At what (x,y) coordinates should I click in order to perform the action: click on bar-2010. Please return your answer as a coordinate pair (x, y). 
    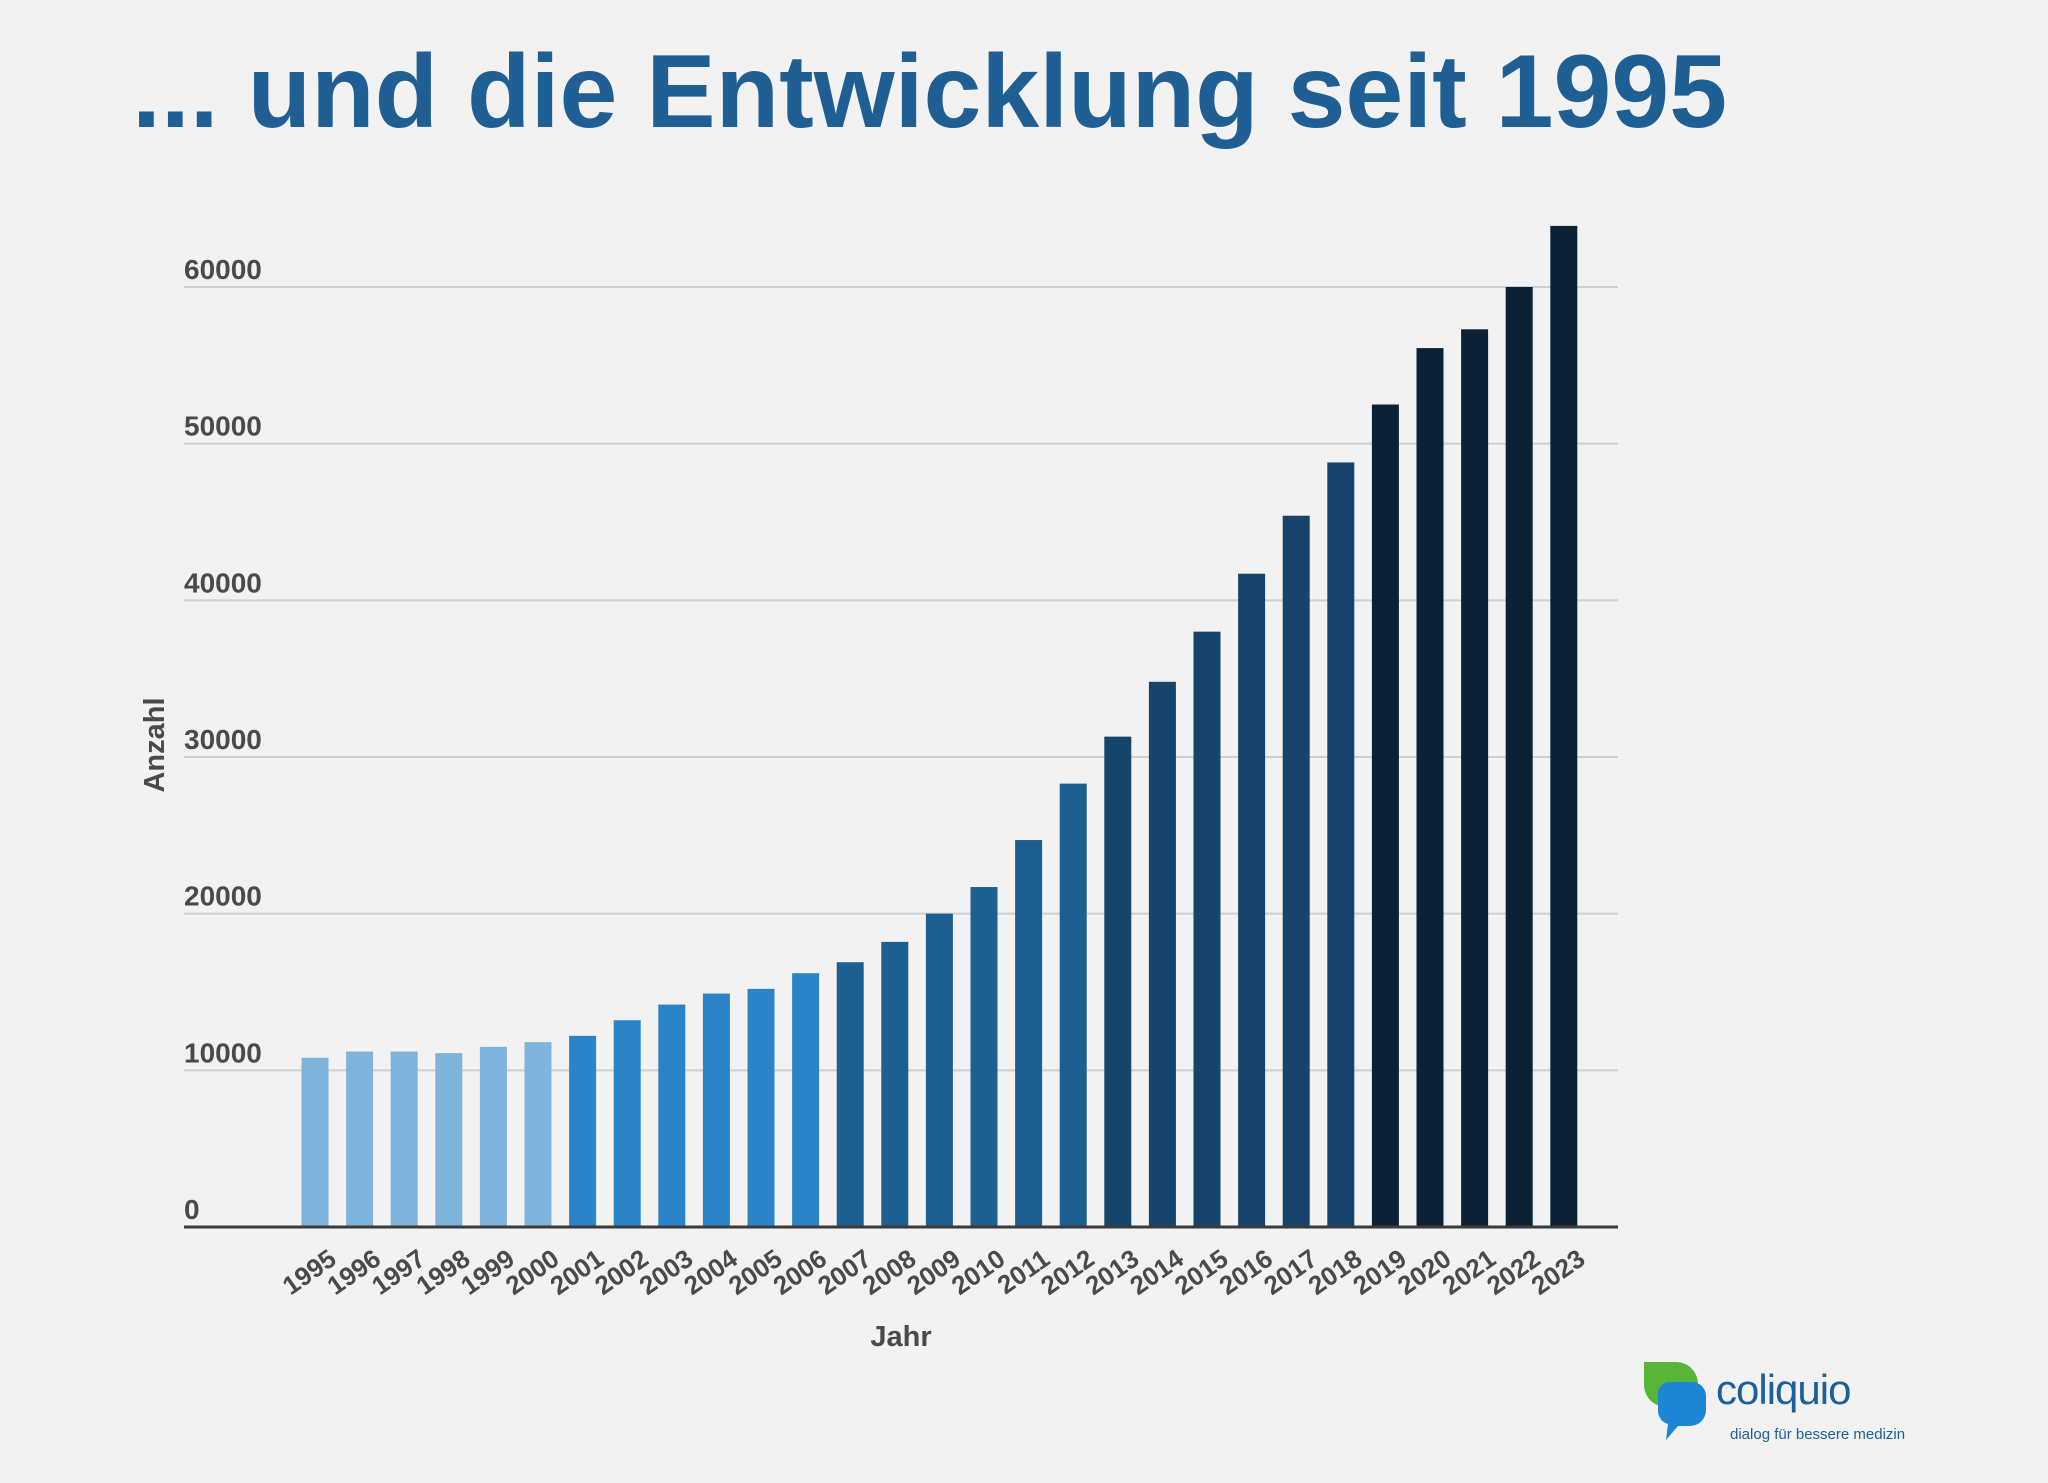
    Looking at the image, I should click on (984, 1057).